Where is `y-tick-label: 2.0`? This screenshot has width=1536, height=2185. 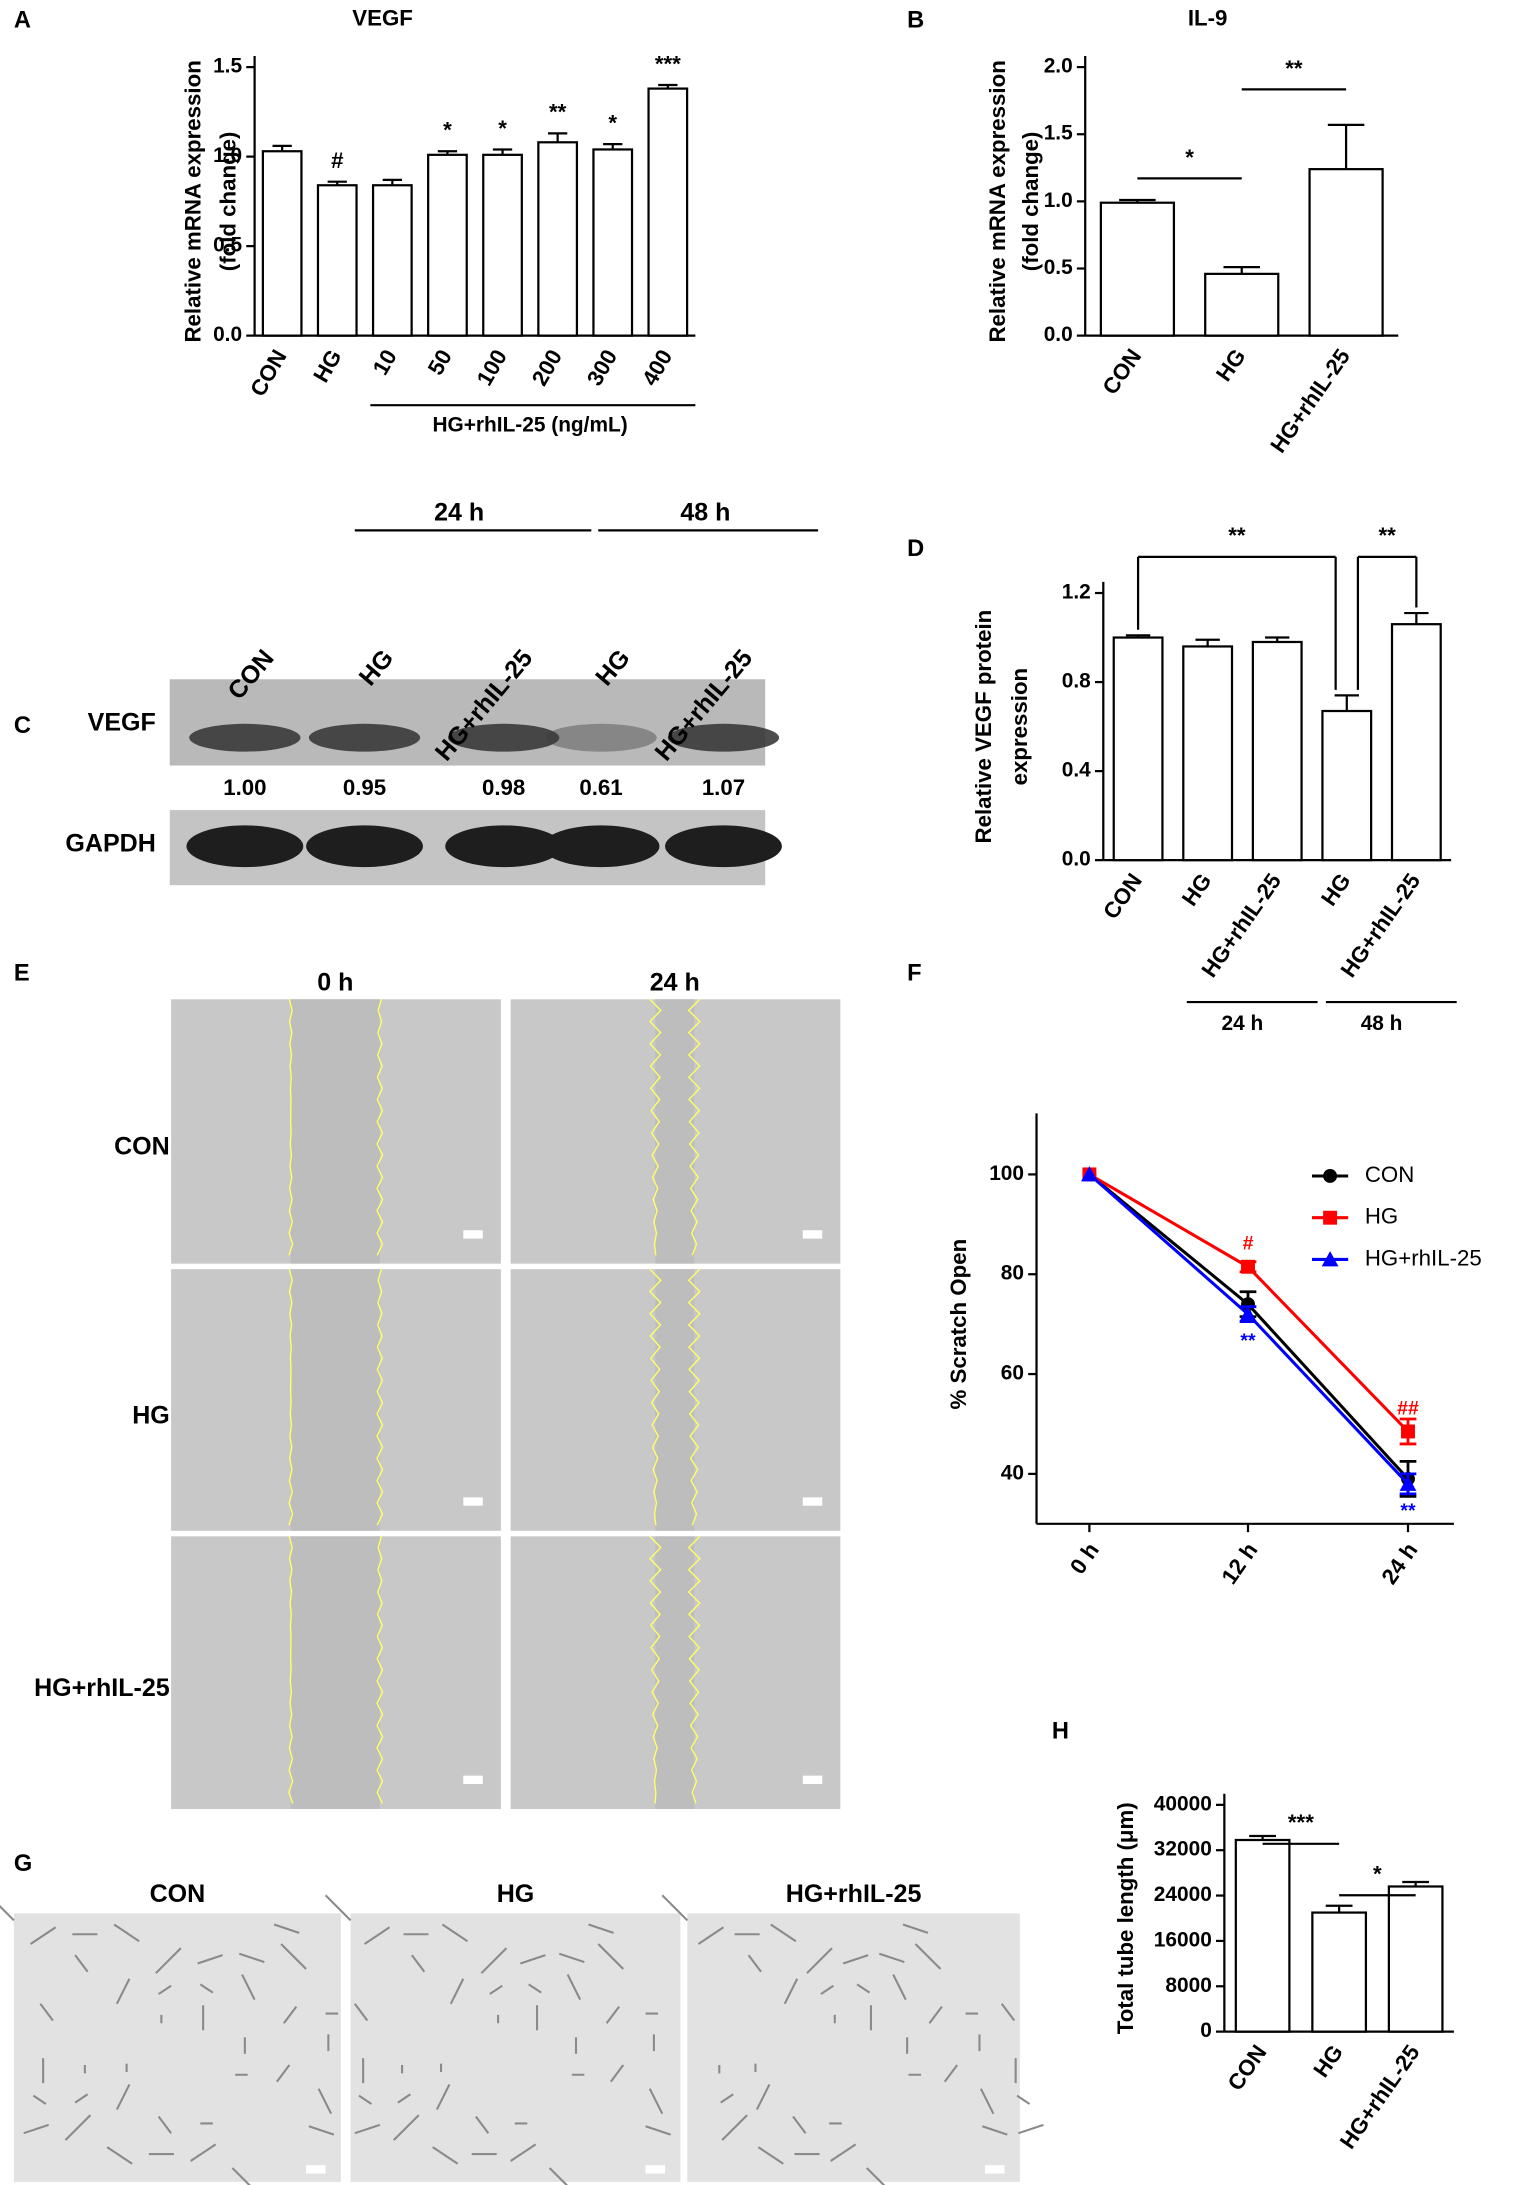
y-tick-label: 2.0 is located at coordinates (1058, 66).